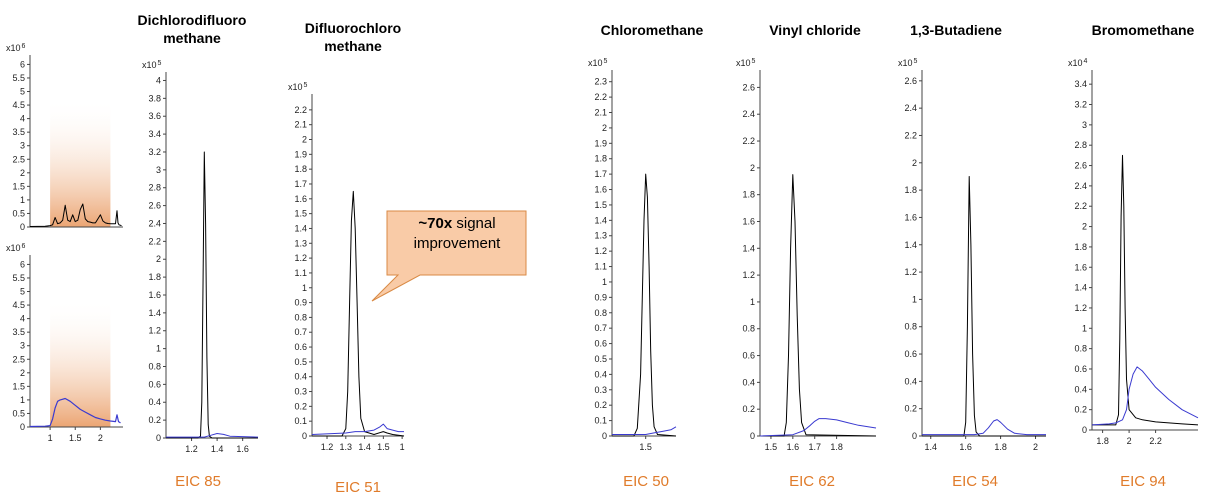 Image resolution: width=1206 pixels, height=496 pixels. I want to click on y-tick-label: 0.1, so click(600, 421).